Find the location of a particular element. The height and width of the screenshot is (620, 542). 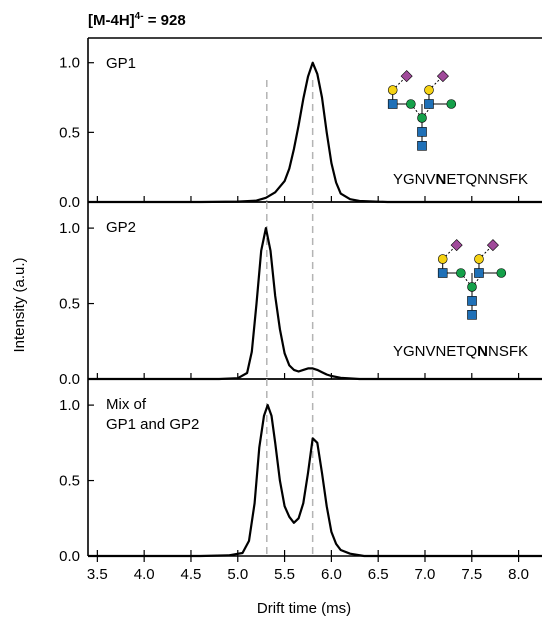

x-axis-label: Drift time (ms) is located at coordinates (304, 608).